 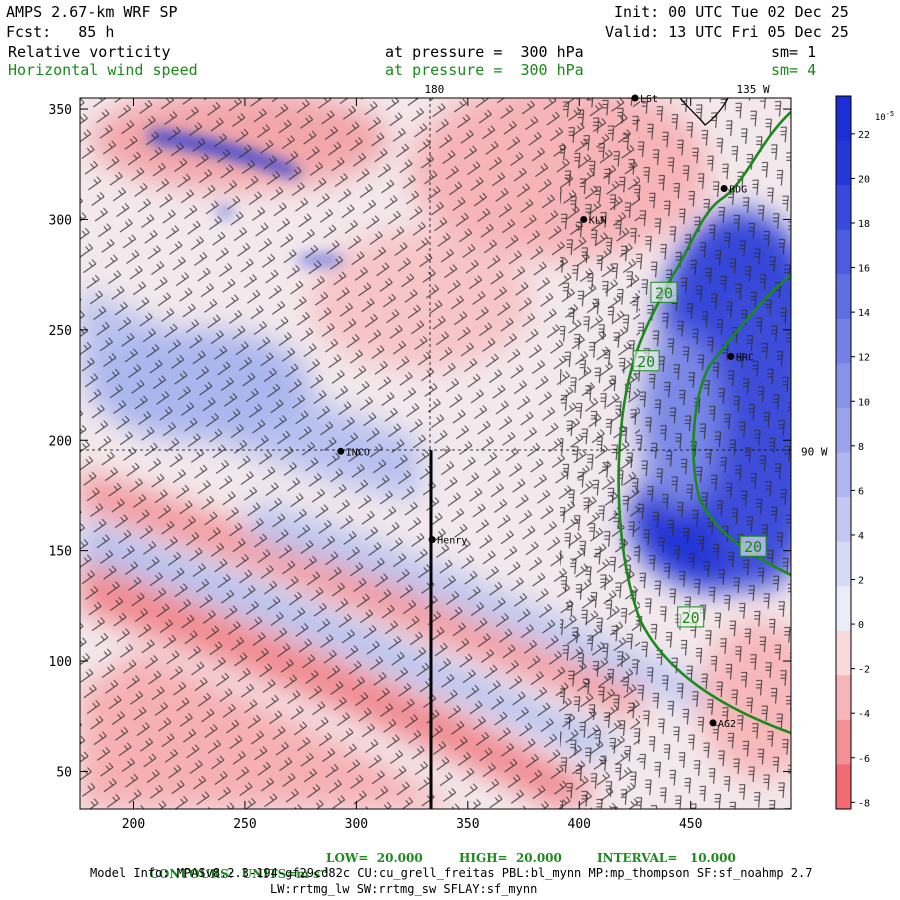 I want to click on field2-level: at pressure = 300 hPa, so click(x=484, y=70).